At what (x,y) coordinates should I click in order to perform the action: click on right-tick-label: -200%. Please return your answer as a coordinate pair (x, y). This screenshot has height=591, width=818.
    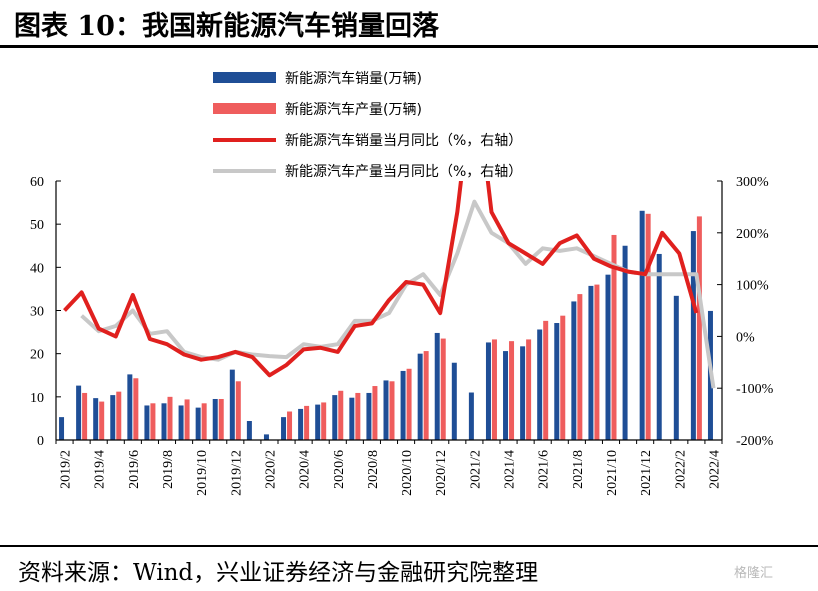
    Looking at the image, I should click on (755, 441).